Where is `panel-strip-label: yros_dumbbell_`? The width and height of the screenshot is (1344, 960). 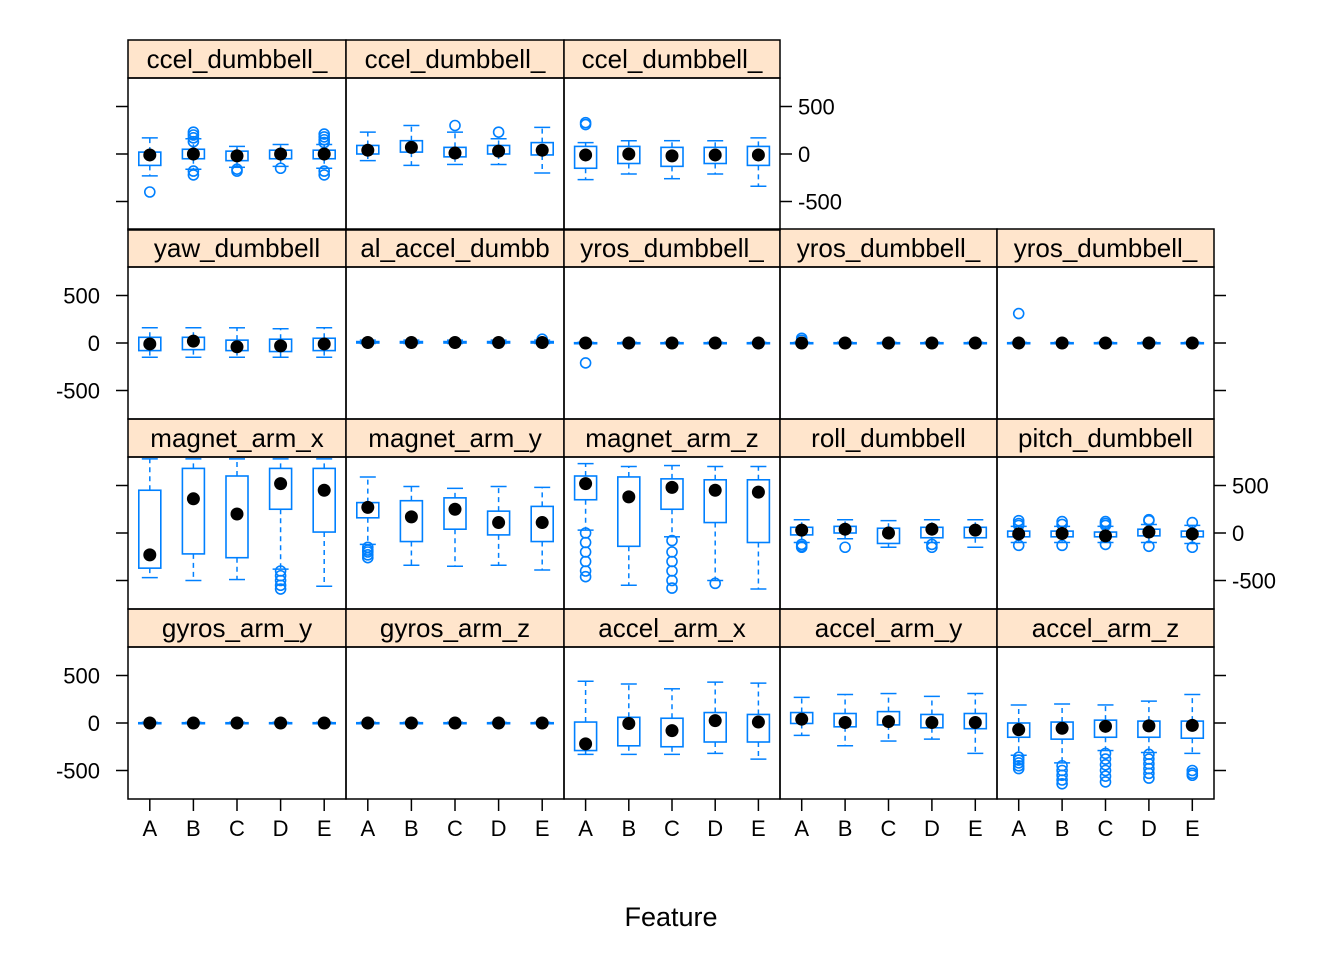
panel-strip-label: yros_dumbbell_ is located at coordinates (672, 248).